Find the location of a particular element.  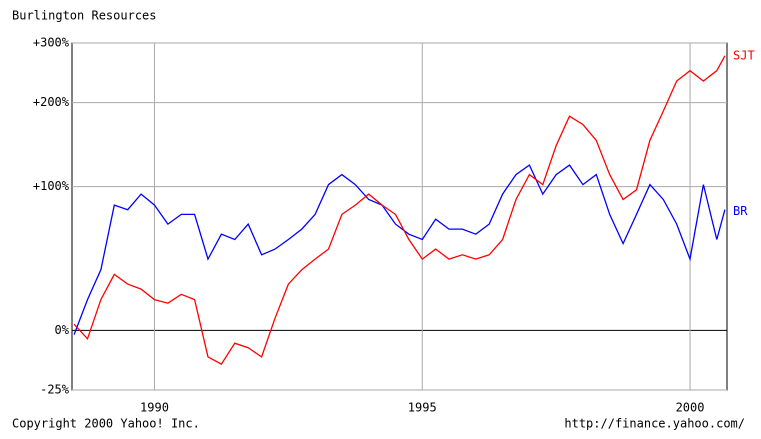

series-label: BR is located at coordinates (740, 211).